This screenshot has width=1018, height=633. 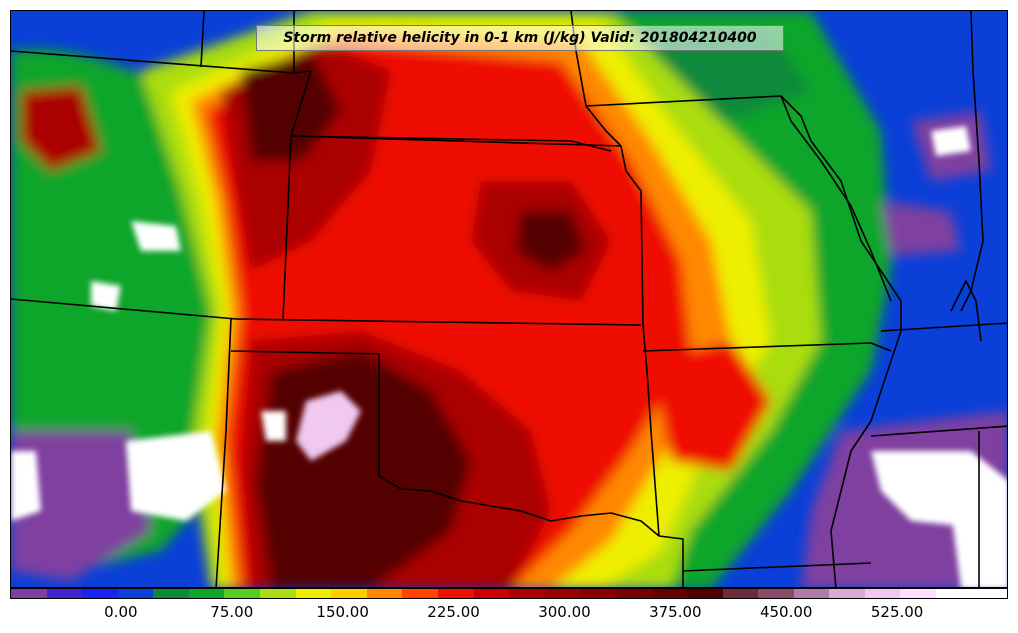 What do you see at coordinates (156, 236) in the screenshot?
I see `field-white-w1` at bounding box center [156, 236].